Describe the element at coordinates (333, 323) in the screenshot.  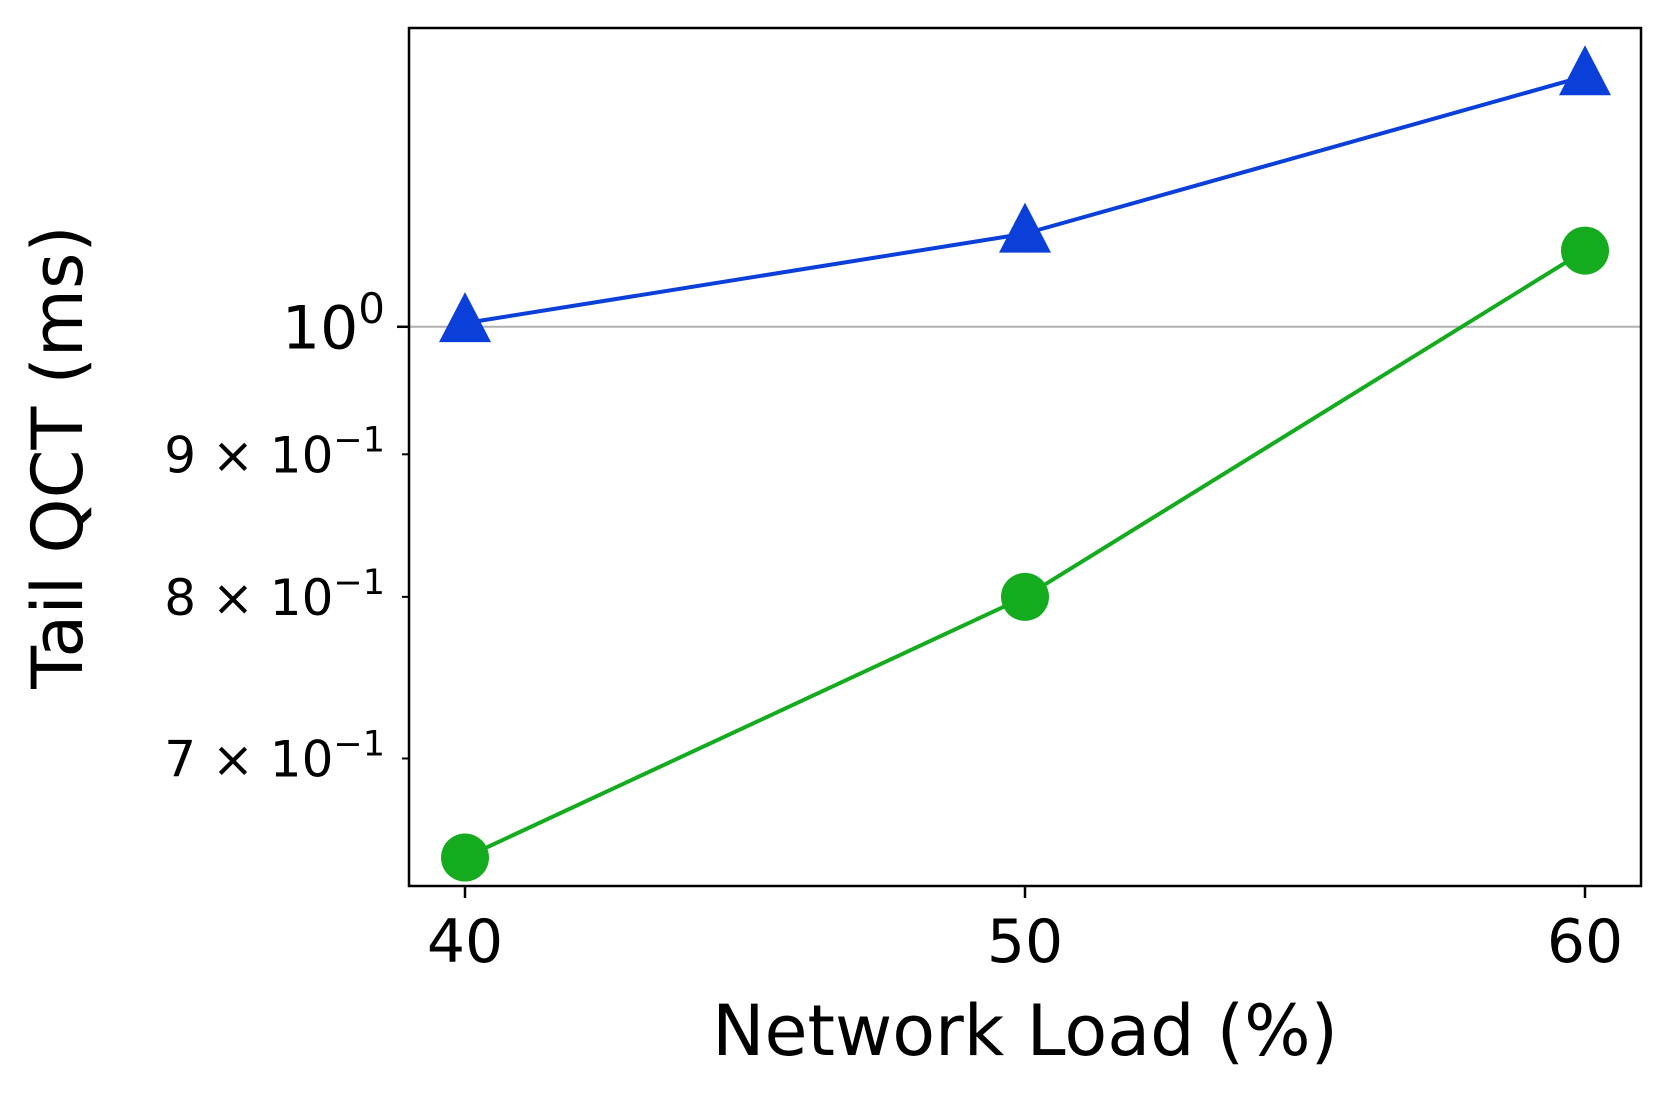
I see `y-tick-label: 100` at that location.